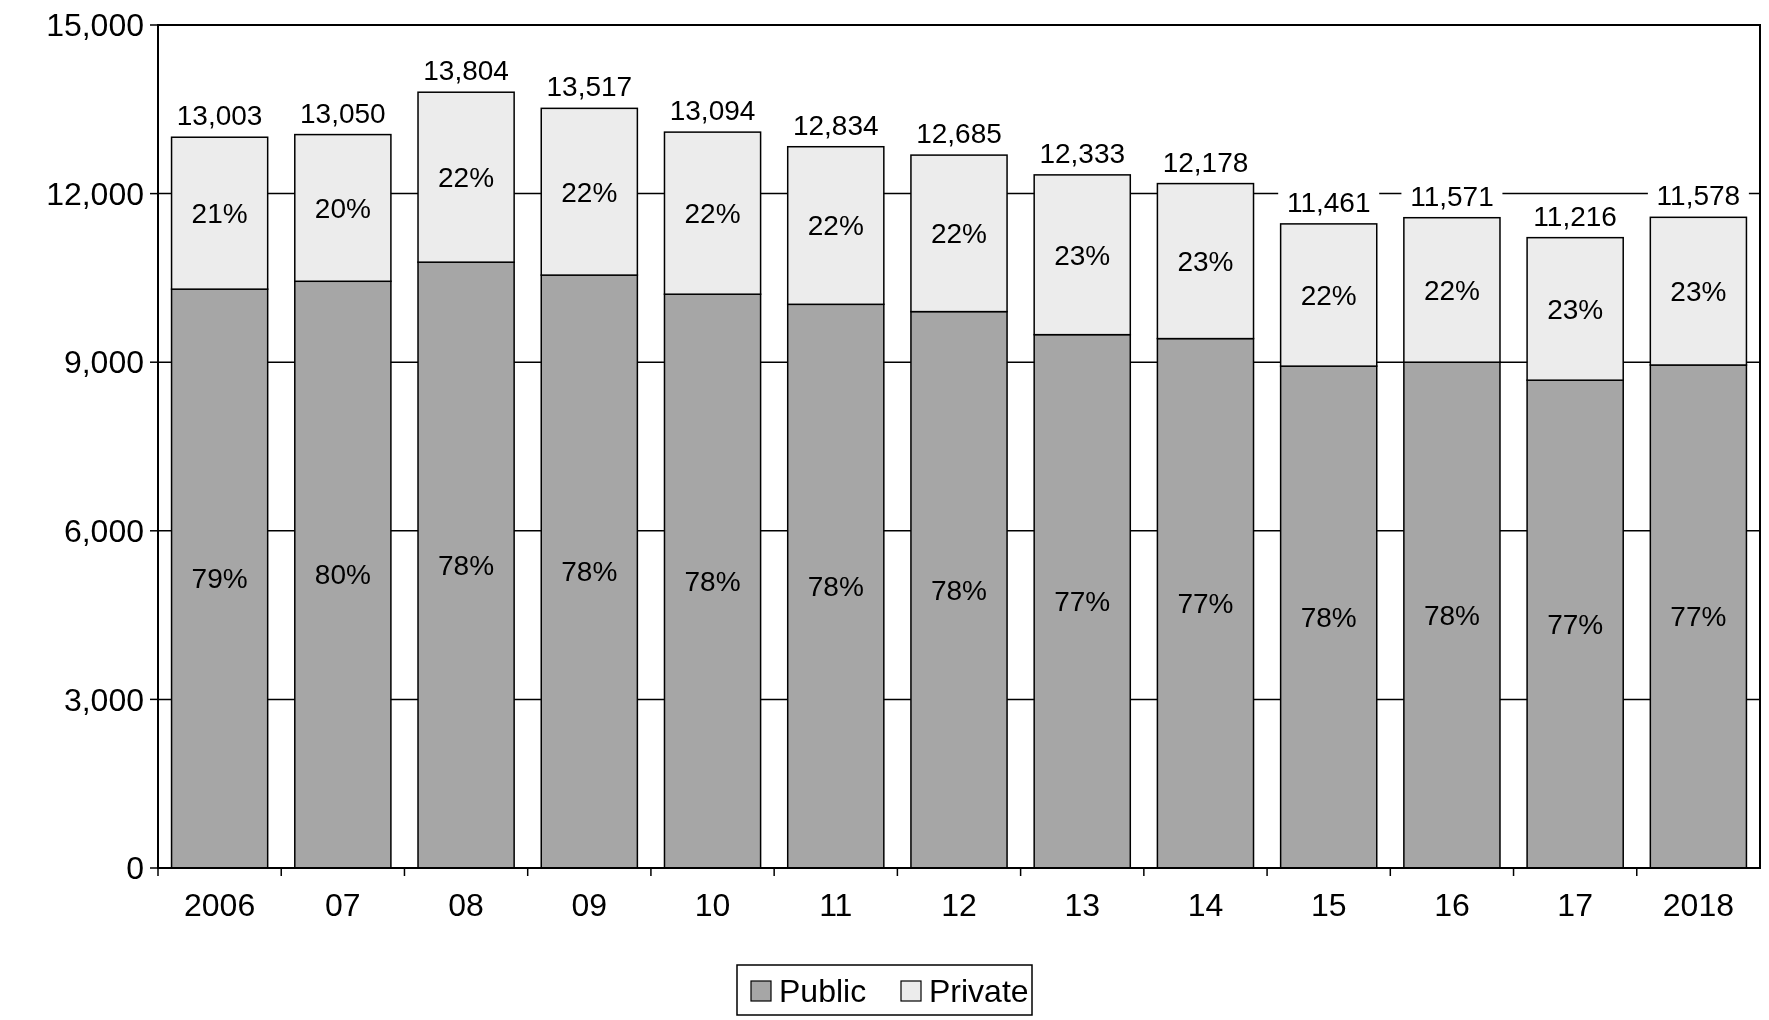 This screenshot has width=1769, height=1020. I want to click on x-tick-label: 07, so click(343, 905).